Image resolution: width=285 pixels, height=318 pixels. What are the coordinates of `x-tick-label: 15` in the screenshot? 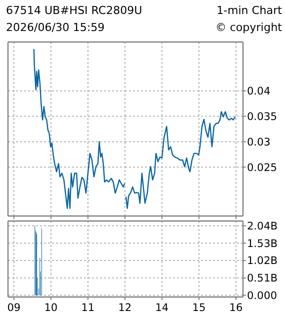 It's located at (199, 308).